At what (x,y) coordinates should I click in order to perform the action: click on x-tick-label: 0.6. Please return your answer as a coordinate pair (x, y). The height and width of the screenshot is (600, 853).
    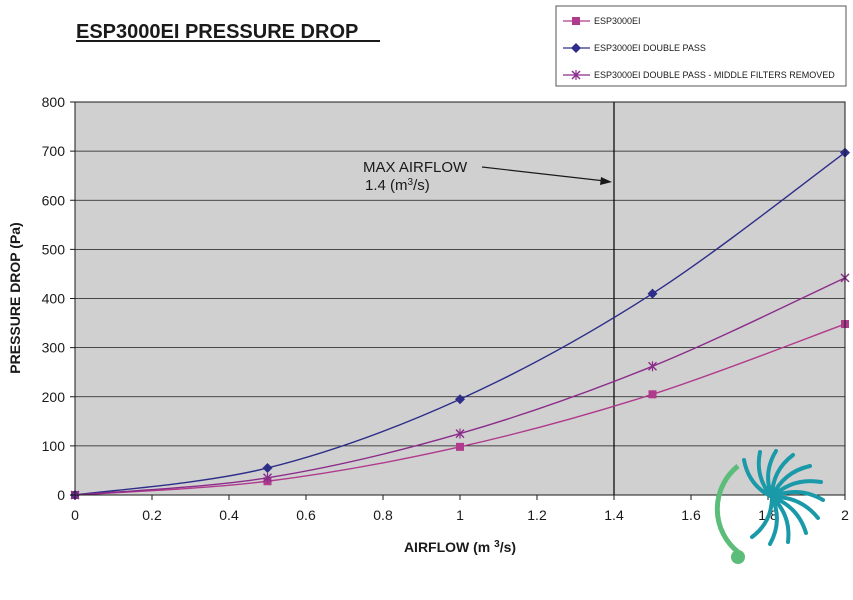
    Looking at the image, I should click on (306, 515).